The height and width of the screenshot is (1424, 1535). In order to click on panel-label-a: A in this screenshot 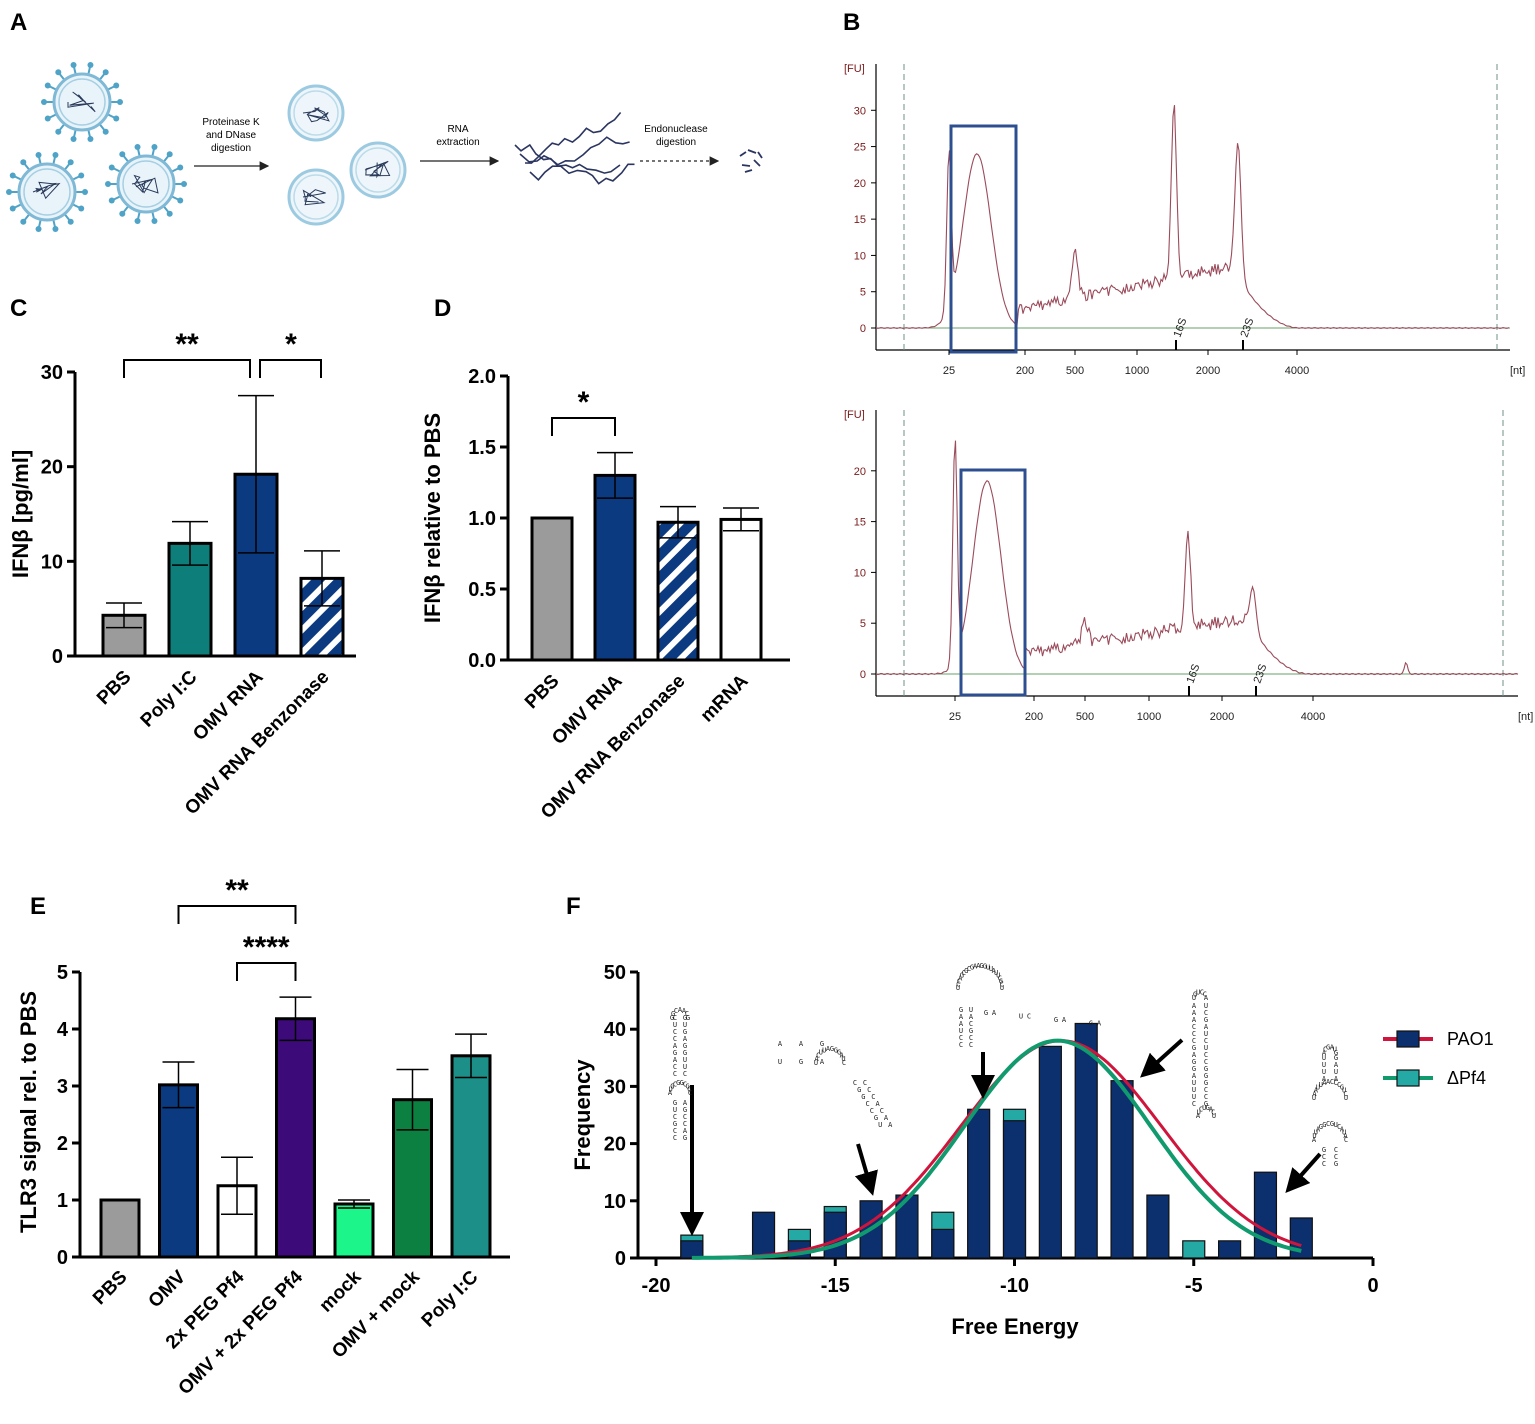, I will do `click(18, 22)`.